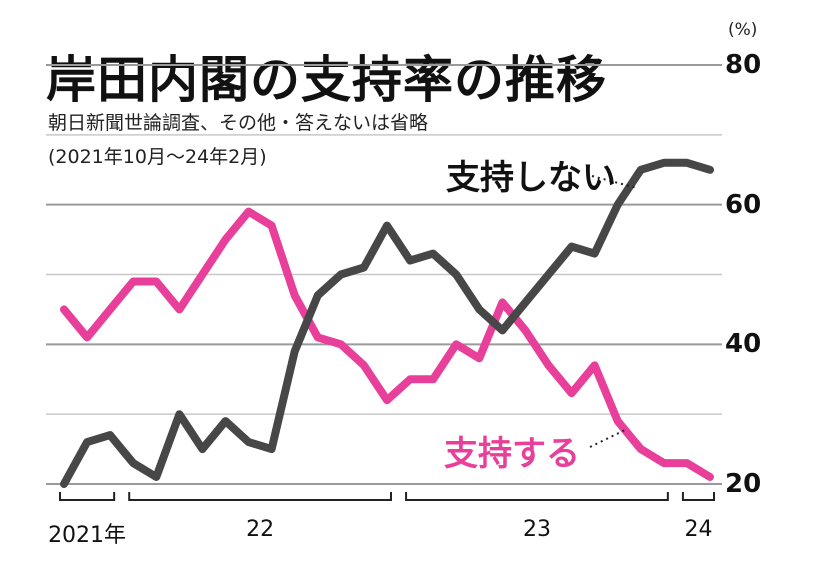  I want to click on y-tick-label: 20, so click(743, 484).